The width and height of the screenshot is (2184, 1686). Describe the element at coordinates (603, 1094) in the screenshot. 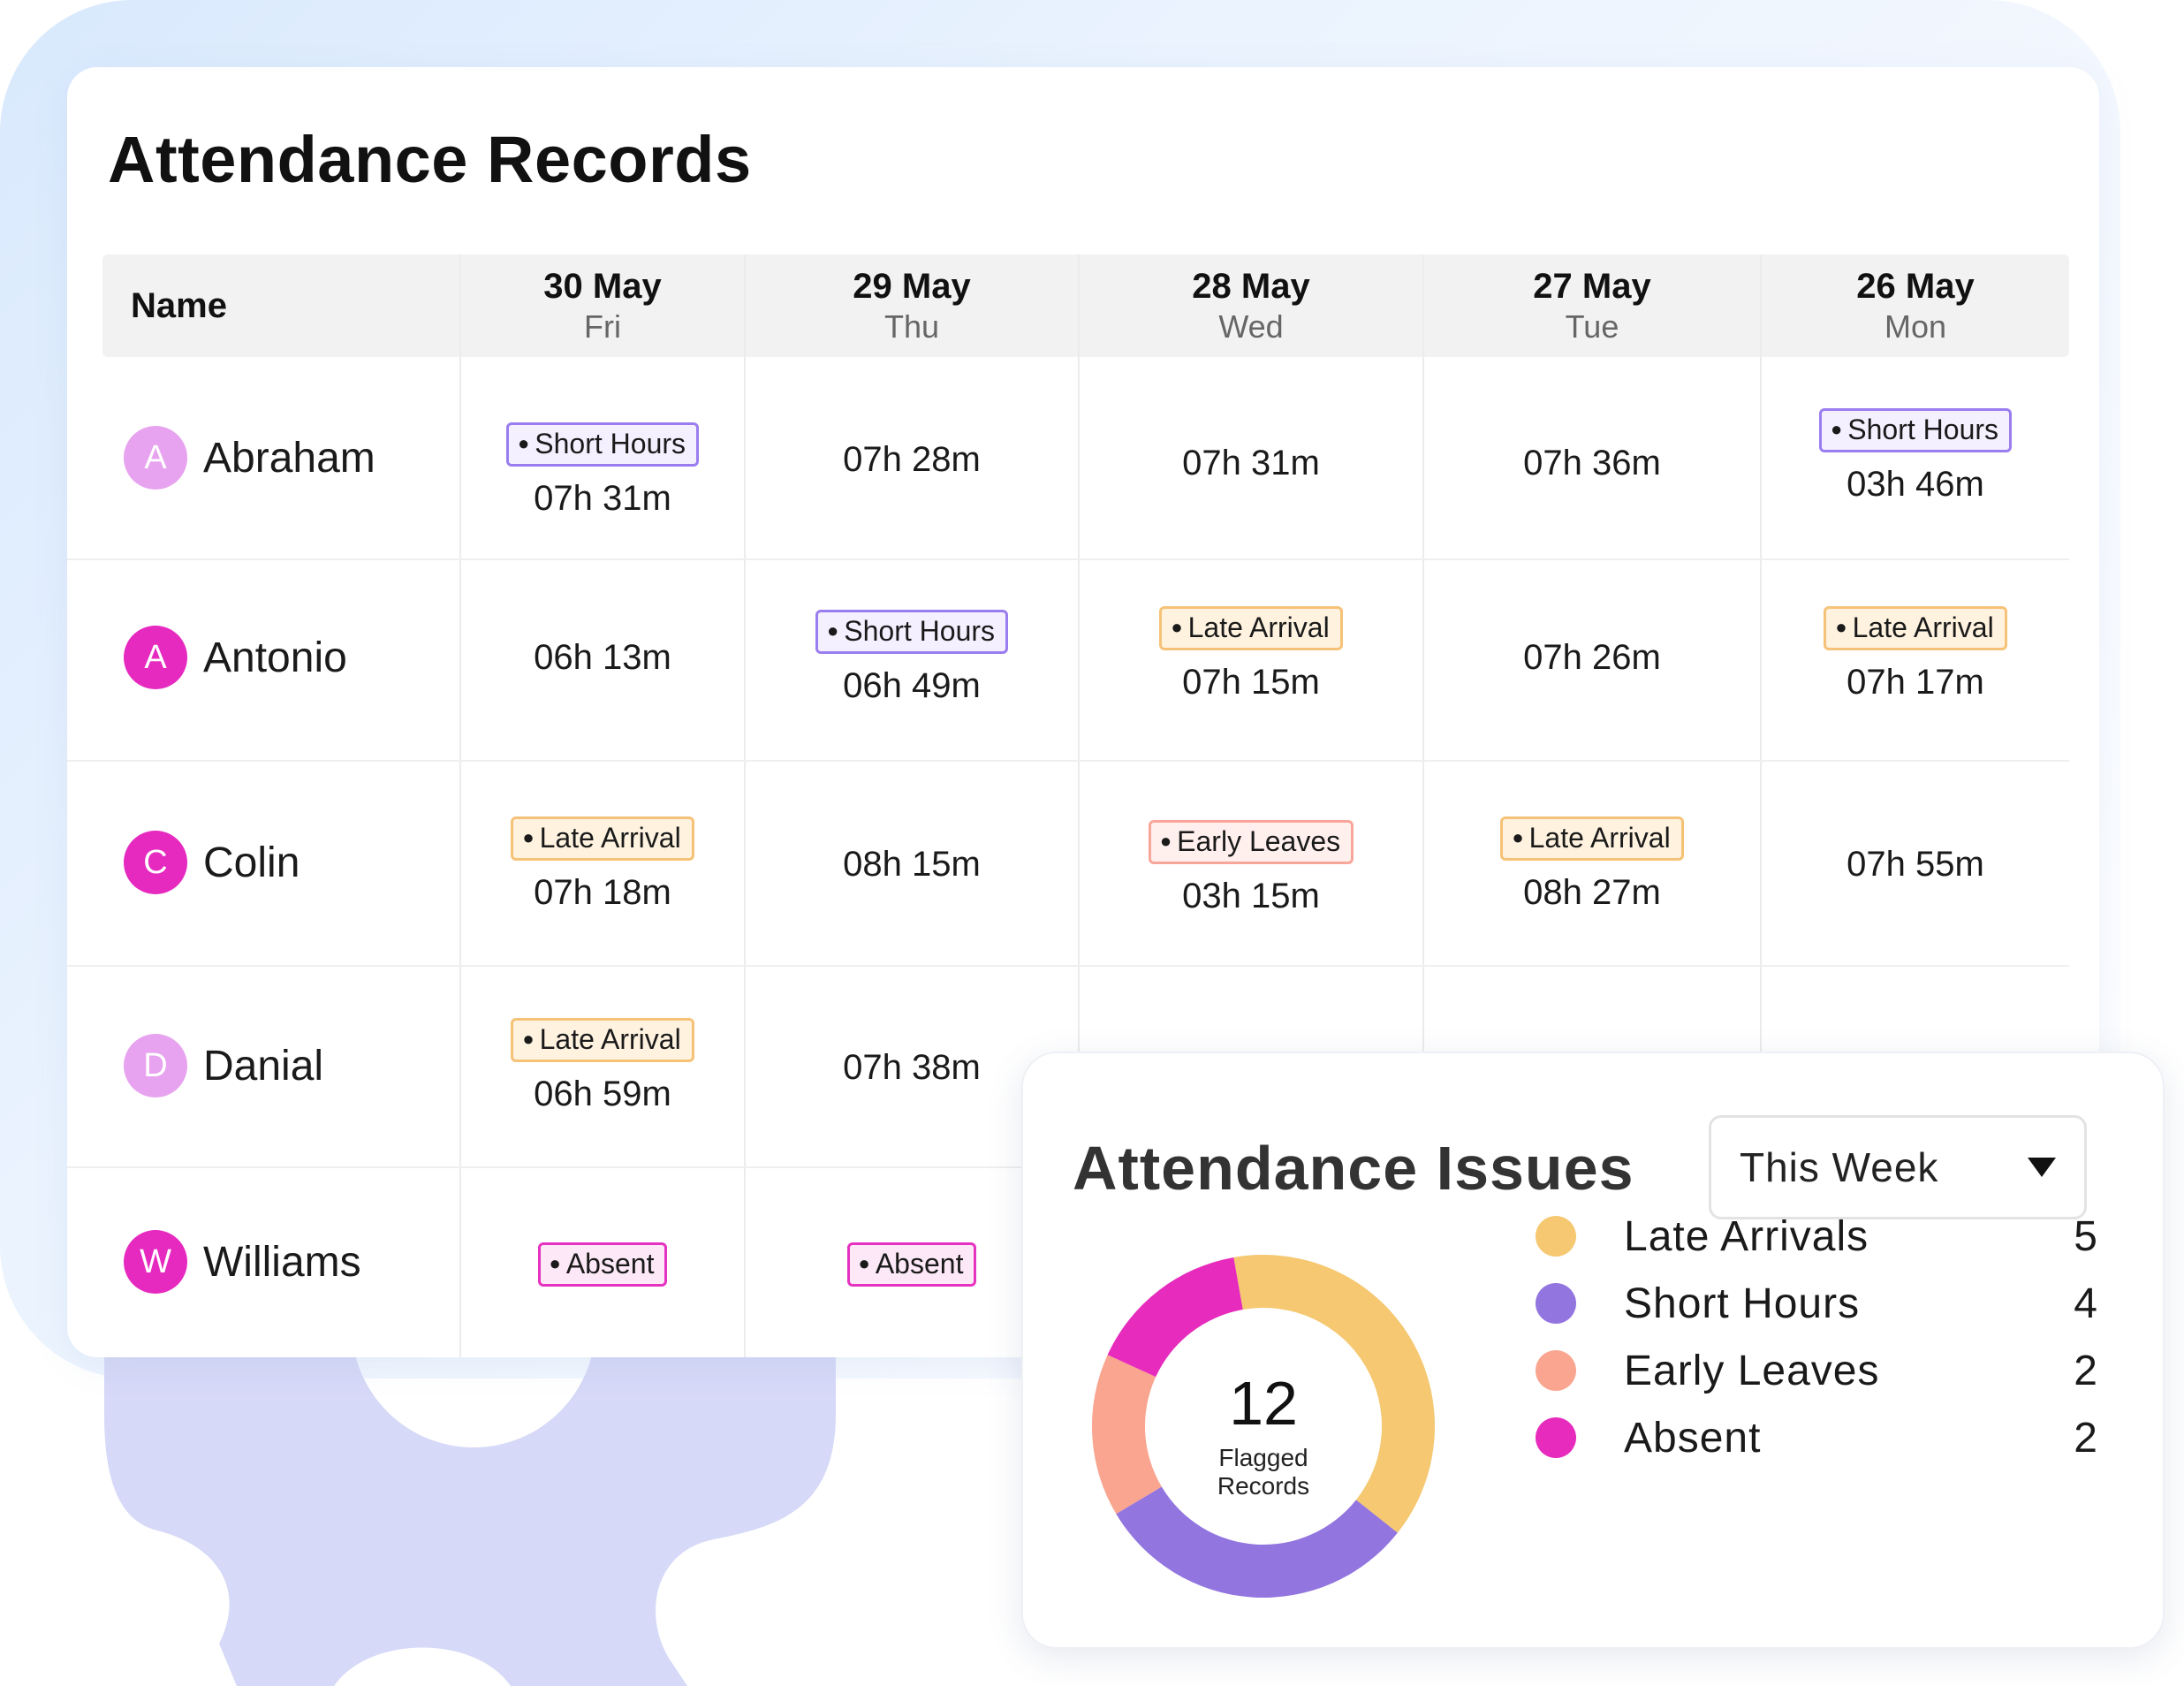

I see `hours-value: 06h 59m` at that location.